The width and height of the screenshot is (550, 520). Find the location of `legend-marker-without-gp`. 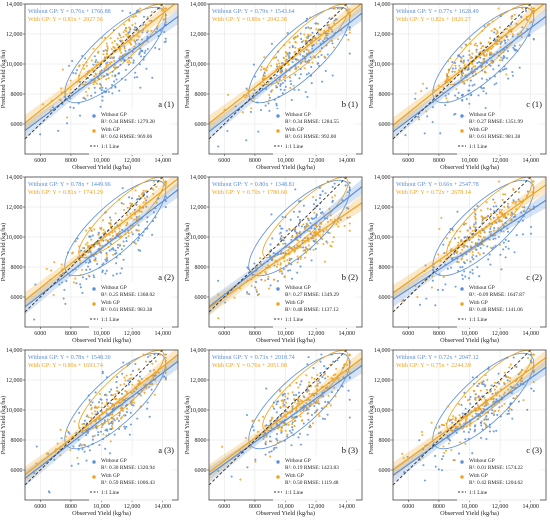

legend-marker-without-gp is located at coordinates (278, 116).